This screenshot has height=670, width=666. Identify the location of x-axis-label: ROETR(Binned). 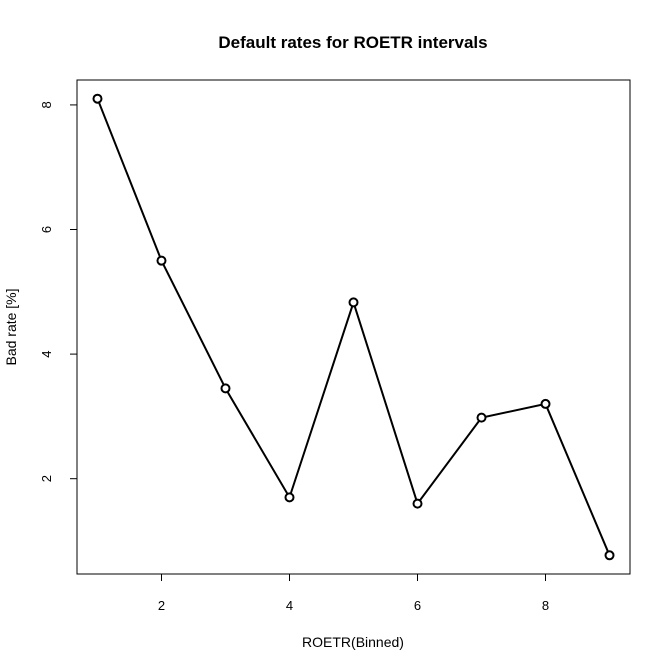
(353, 642).